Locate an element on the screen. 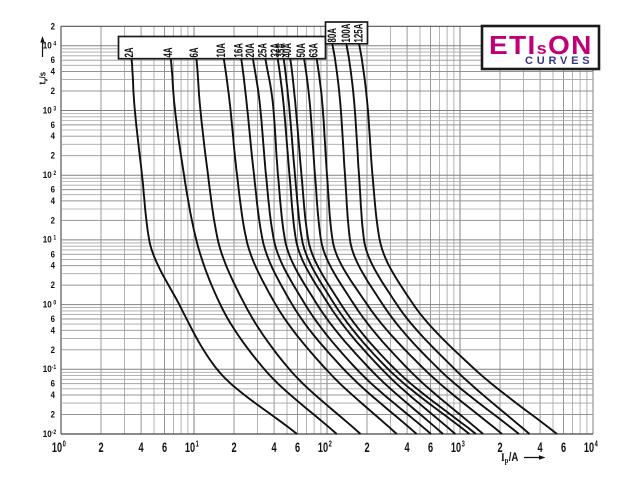  svg-text: 50A is located at coordinates (302, 49).